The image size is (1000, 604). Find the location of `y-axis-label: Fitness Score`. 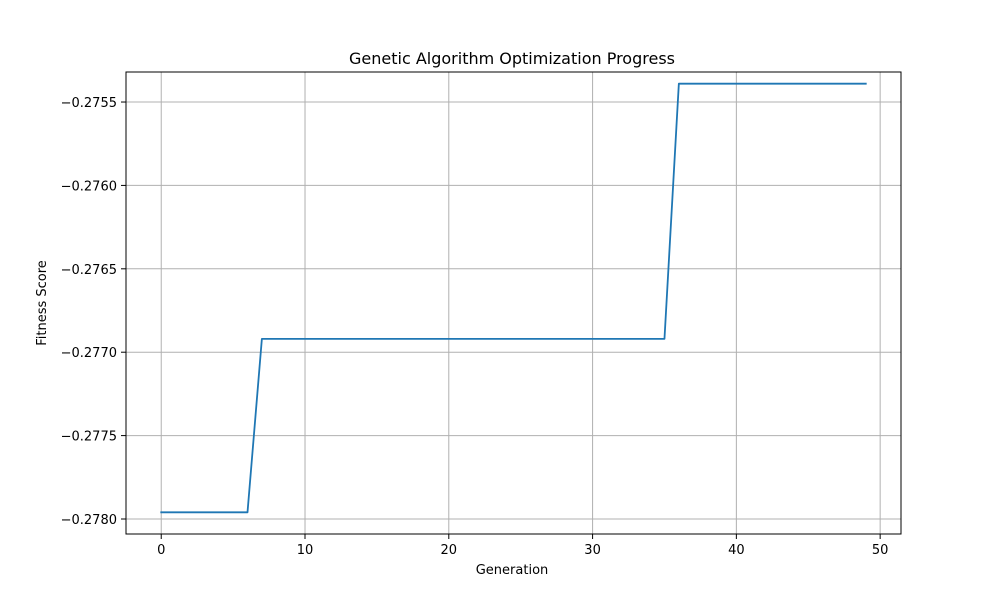

y-axis-label: Fitness Score is located at coordinates (42, 303).